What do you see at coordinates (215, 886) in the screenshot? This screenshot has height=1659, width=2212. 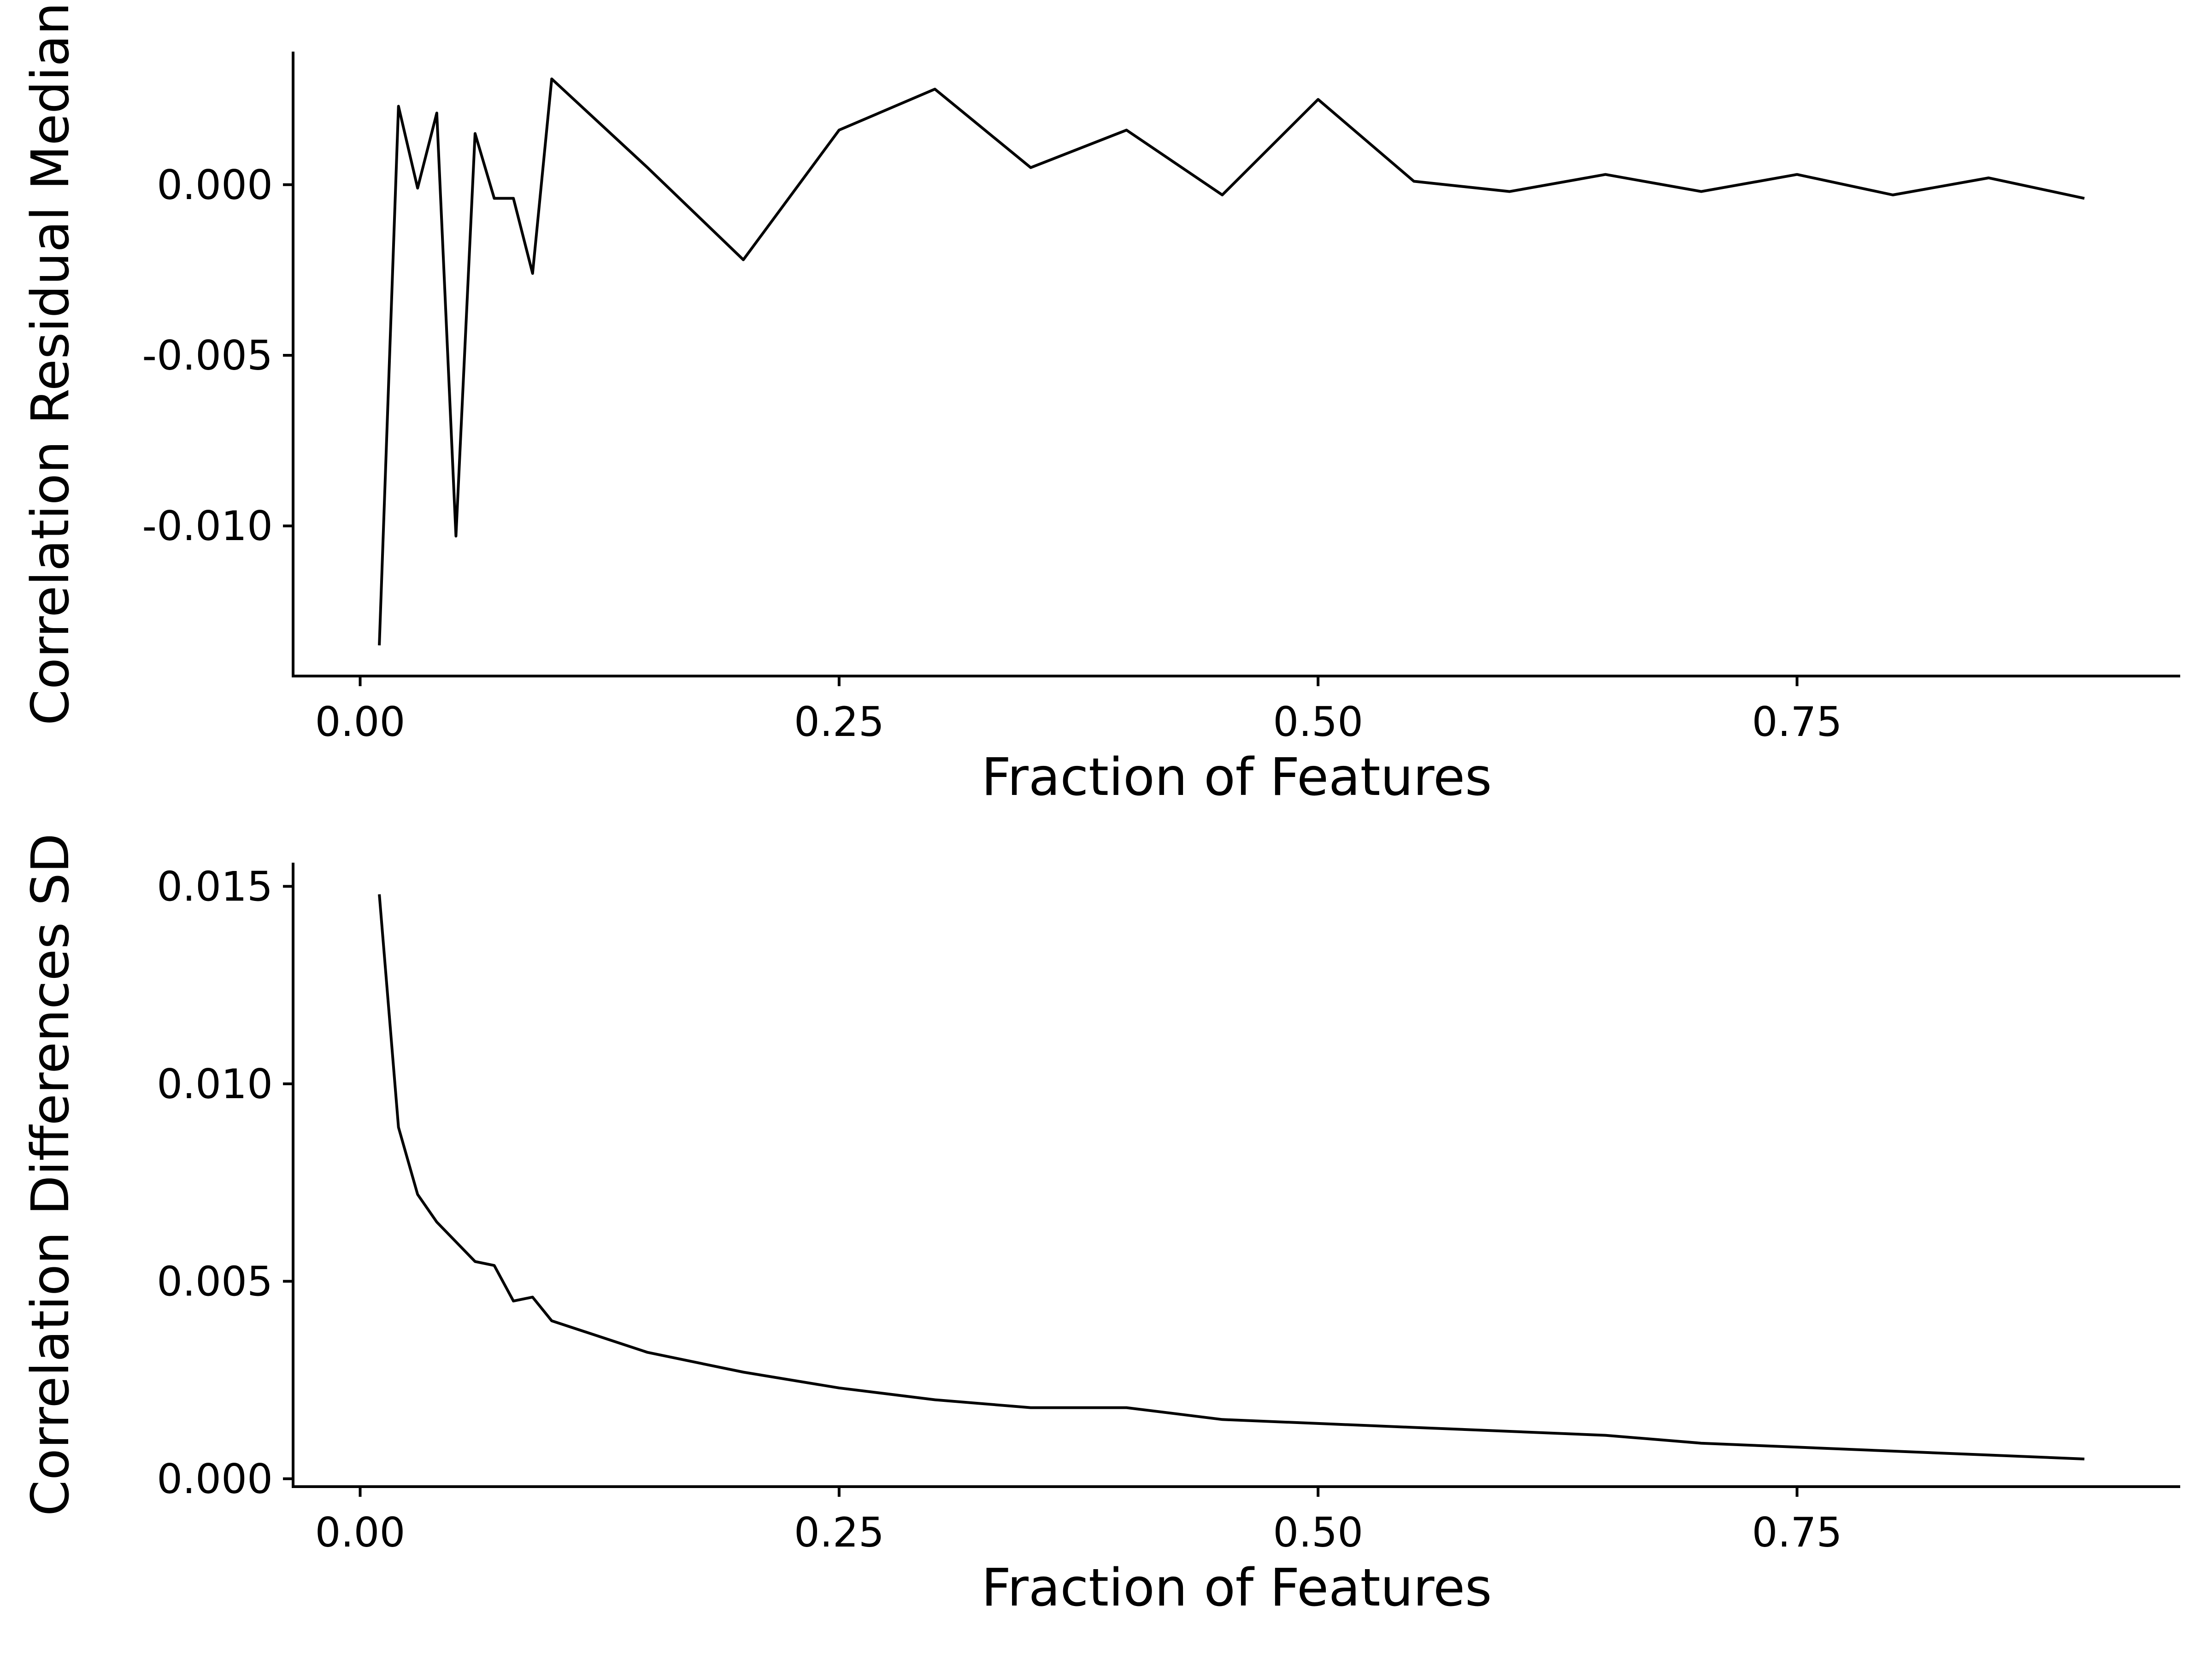 I see `y-tick-label: 0.015` at bounding box center [215, 886].